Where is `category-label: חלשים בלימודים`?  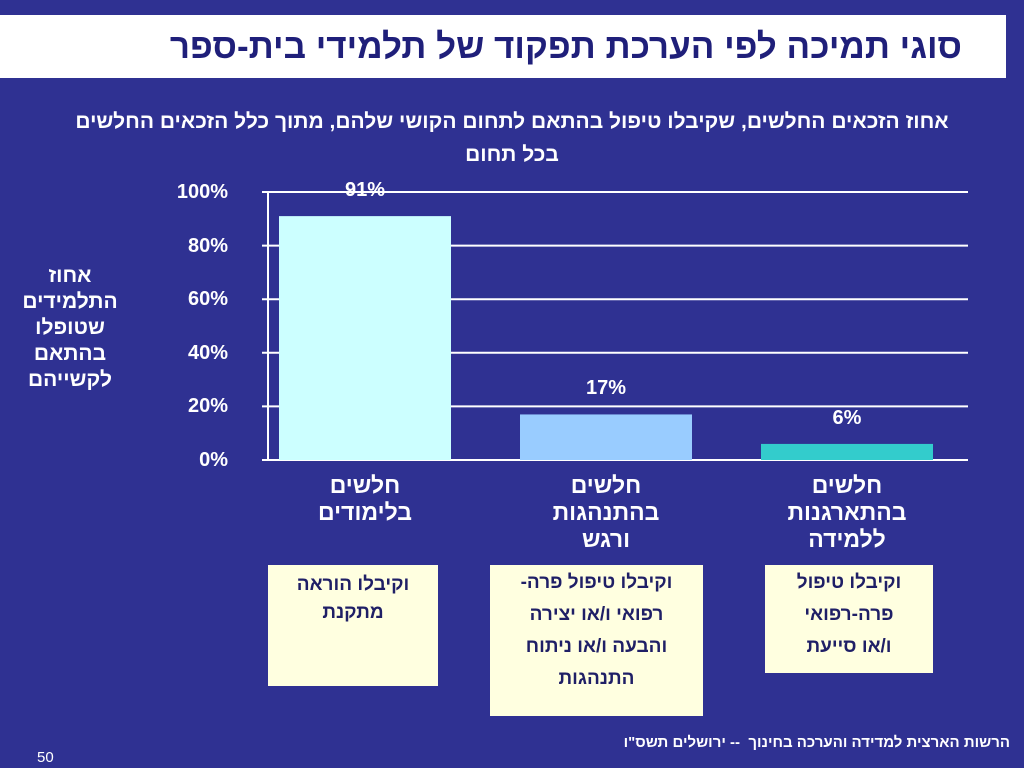
category-label: חלשים בלימודים is located at coordinates (365, 498).